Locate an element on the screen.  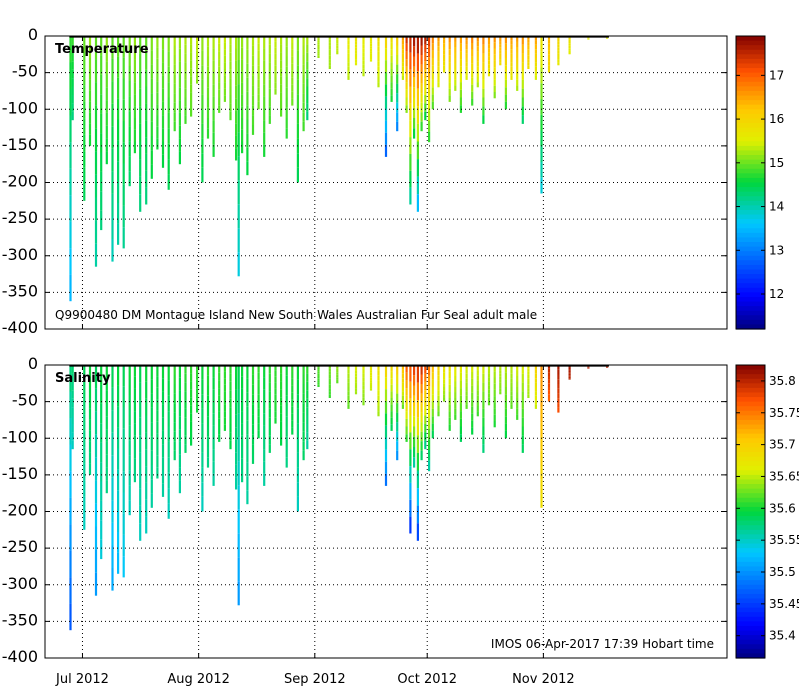
colorbar-label-2: 35.5 is located at coordinates (782, 572).